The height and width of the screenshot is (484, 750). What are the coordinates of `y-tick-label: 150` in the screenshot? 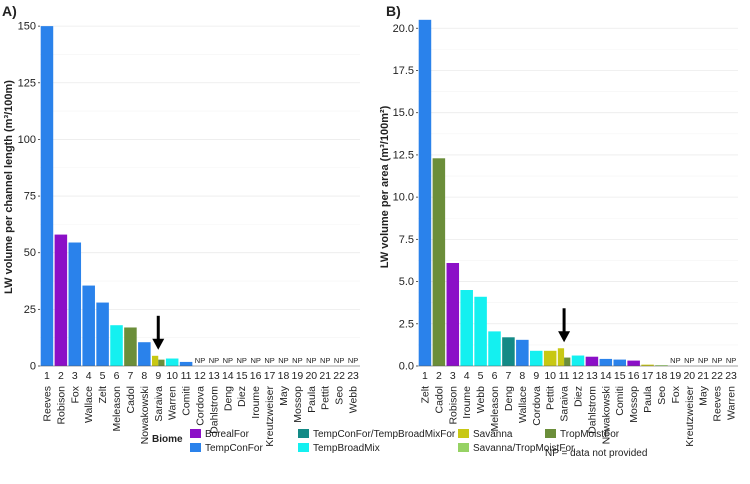 It's located at (27, 27).